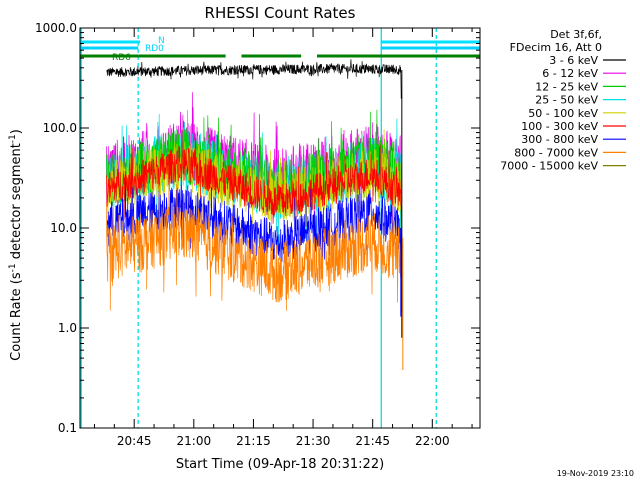  What do you see at coordinates (556, 47) in the screenshot?
I see `legend-header-1: FDecim 16, Att 0` at bounding box center [556, 47].